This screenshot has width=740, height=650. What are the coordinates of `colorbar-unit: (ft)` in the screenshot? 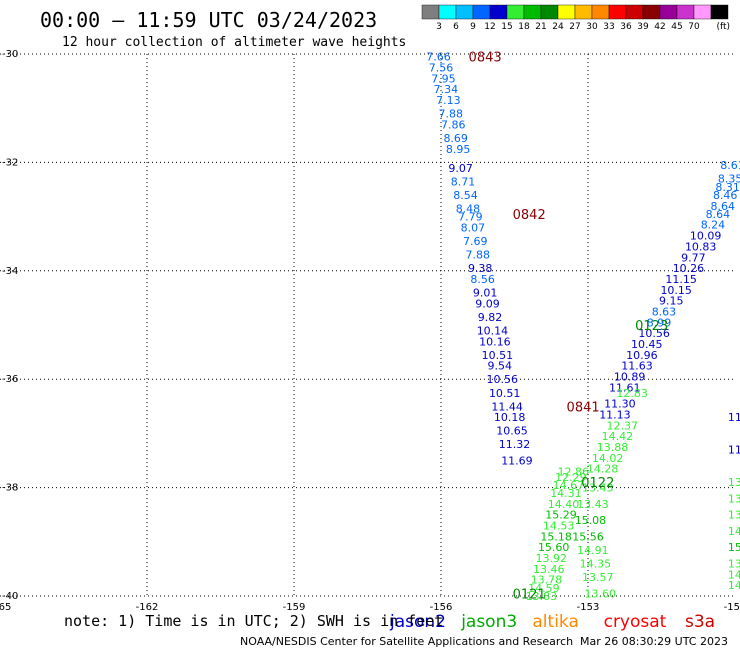 It's located at (723, 27).